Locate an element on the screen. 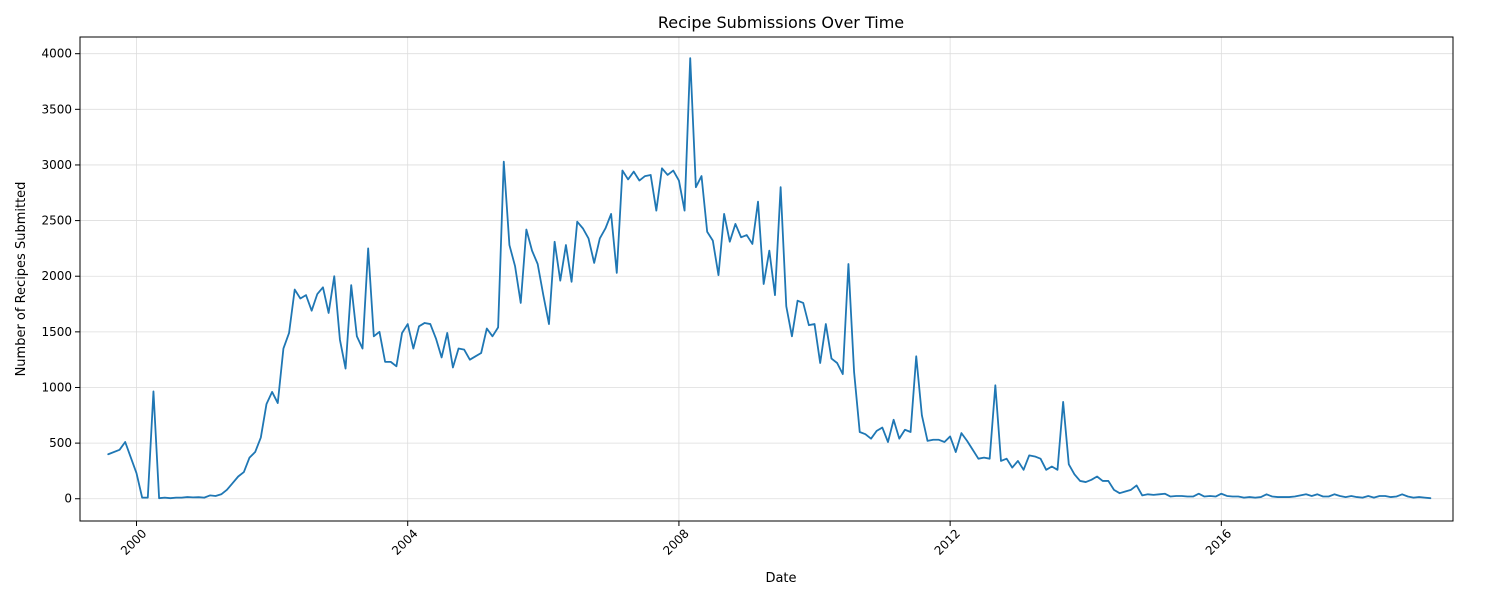  y-tick-label: 3500 is located at coordinates (56, 109).